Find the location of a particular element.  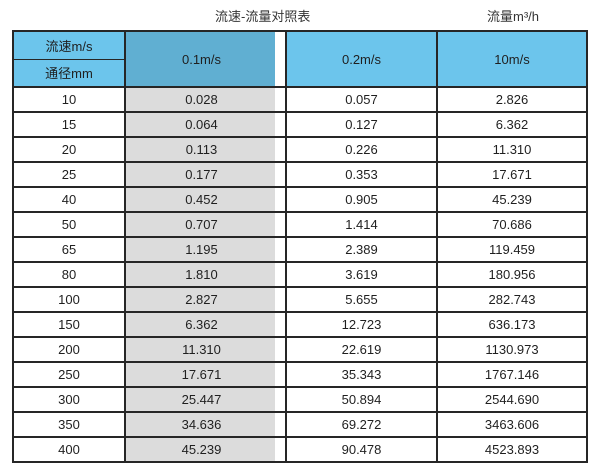

flow-10ms-cell: 70.686 is located at coordinates (512, 224).